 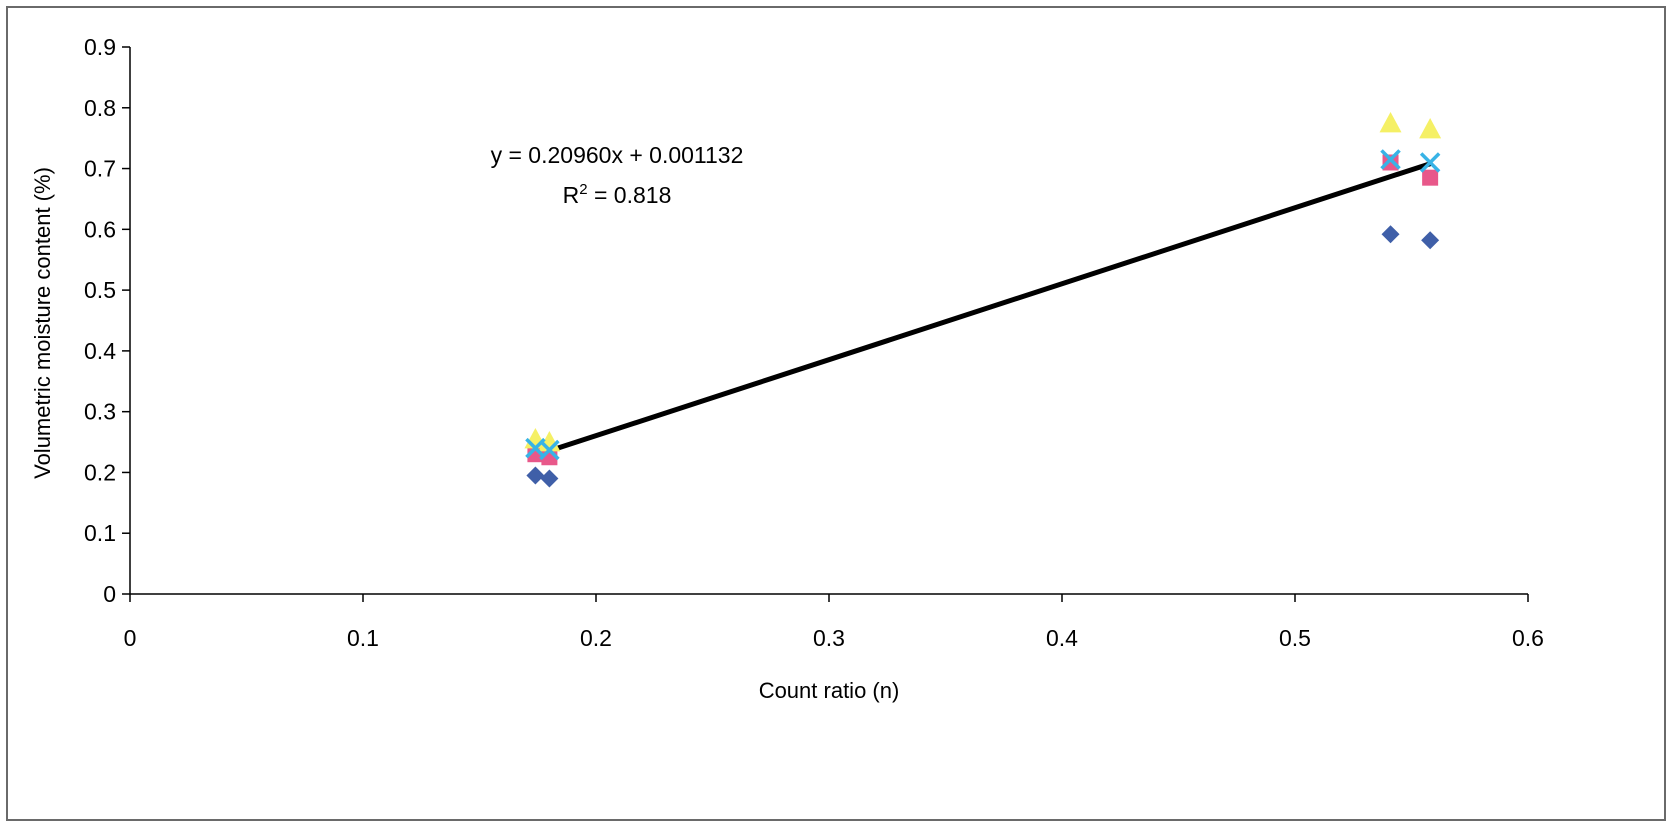 What do you see at coordinates (100, 169) in the screenshot?
I see `y-tick-label: 0.7` at bounding box center [100, 169].